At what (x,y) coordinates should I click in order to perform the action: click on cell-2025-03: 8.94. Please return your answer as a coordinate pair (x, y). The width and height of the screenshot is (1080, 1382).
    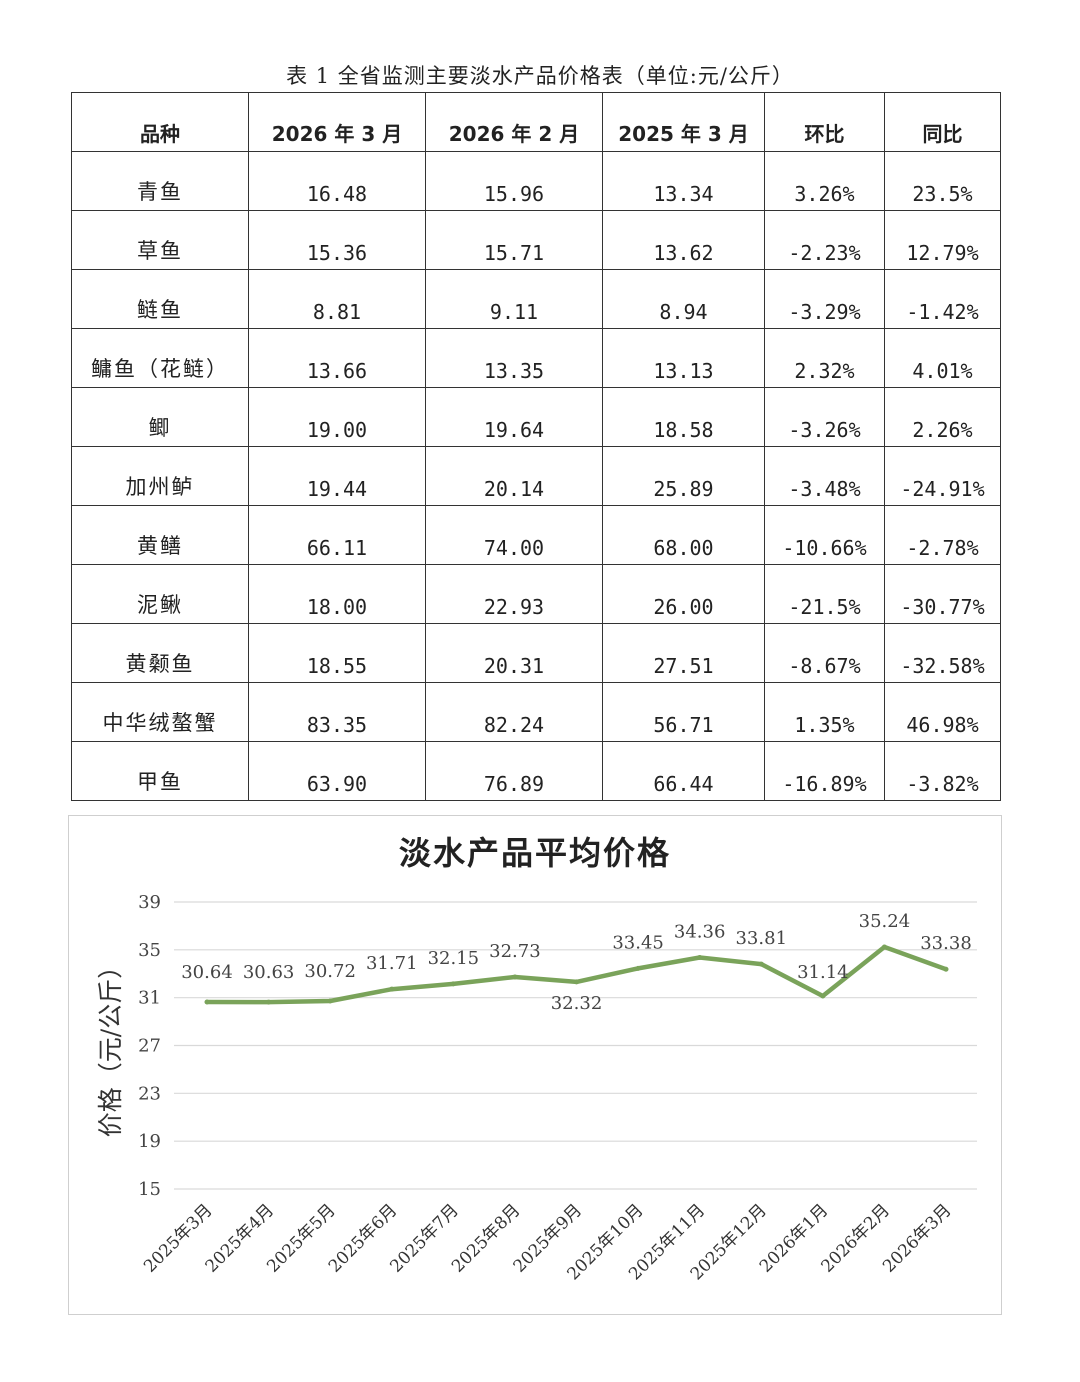
    Looking at the image, I should click on (683, 299).